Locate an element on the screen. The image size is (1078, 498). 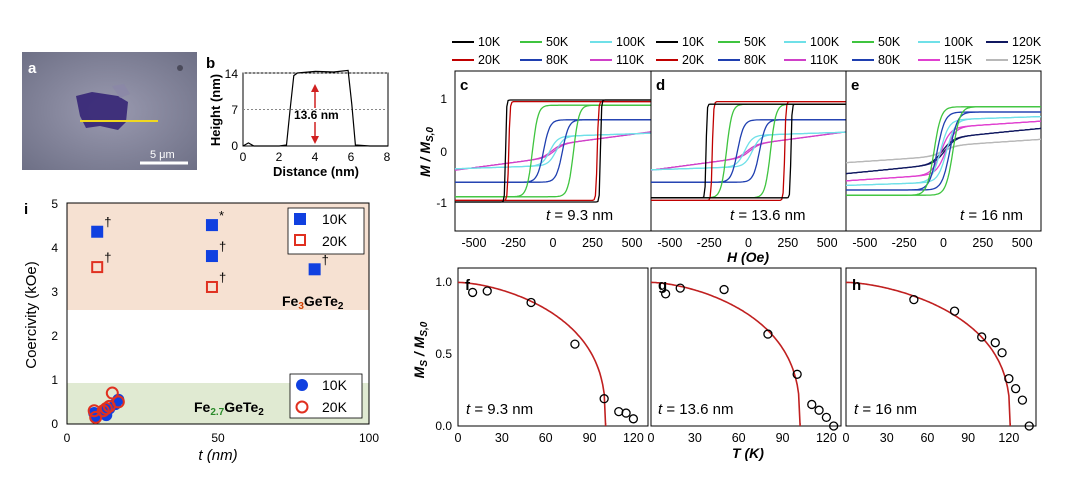
h-xtick-0-3: 250 is located at coordinates (592, 243).